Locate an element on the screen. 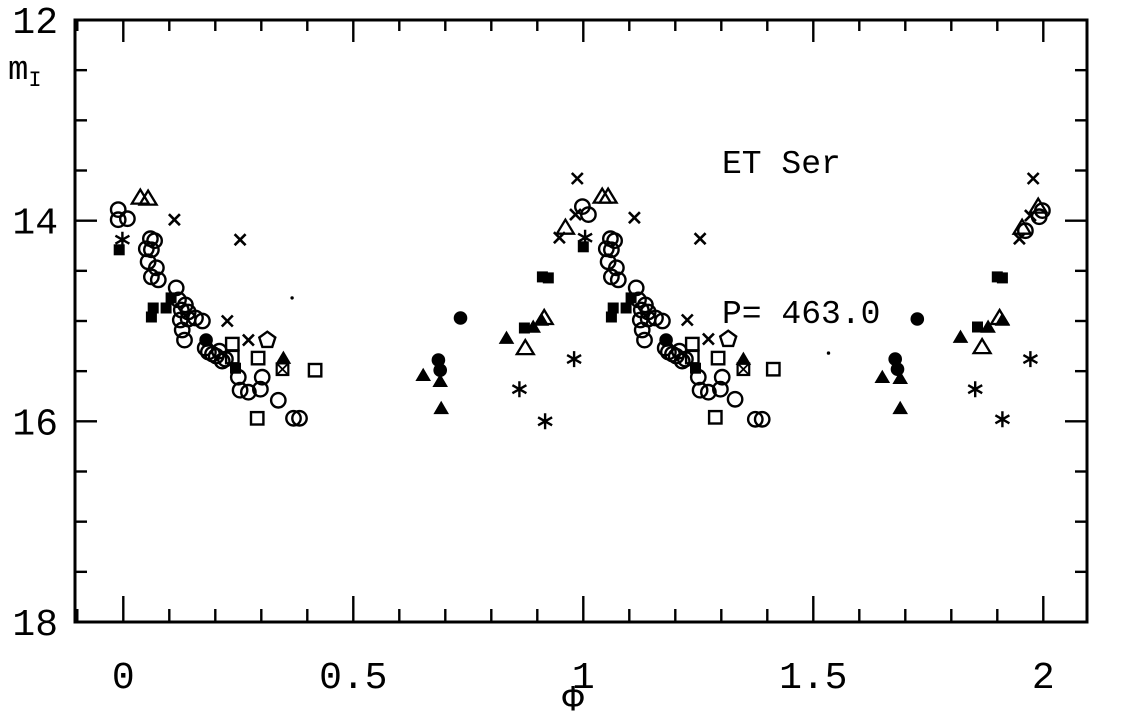 The width and height of the screenshot is (1138, 728). x-tick-label: 1 is located at coordinates (583, 678).